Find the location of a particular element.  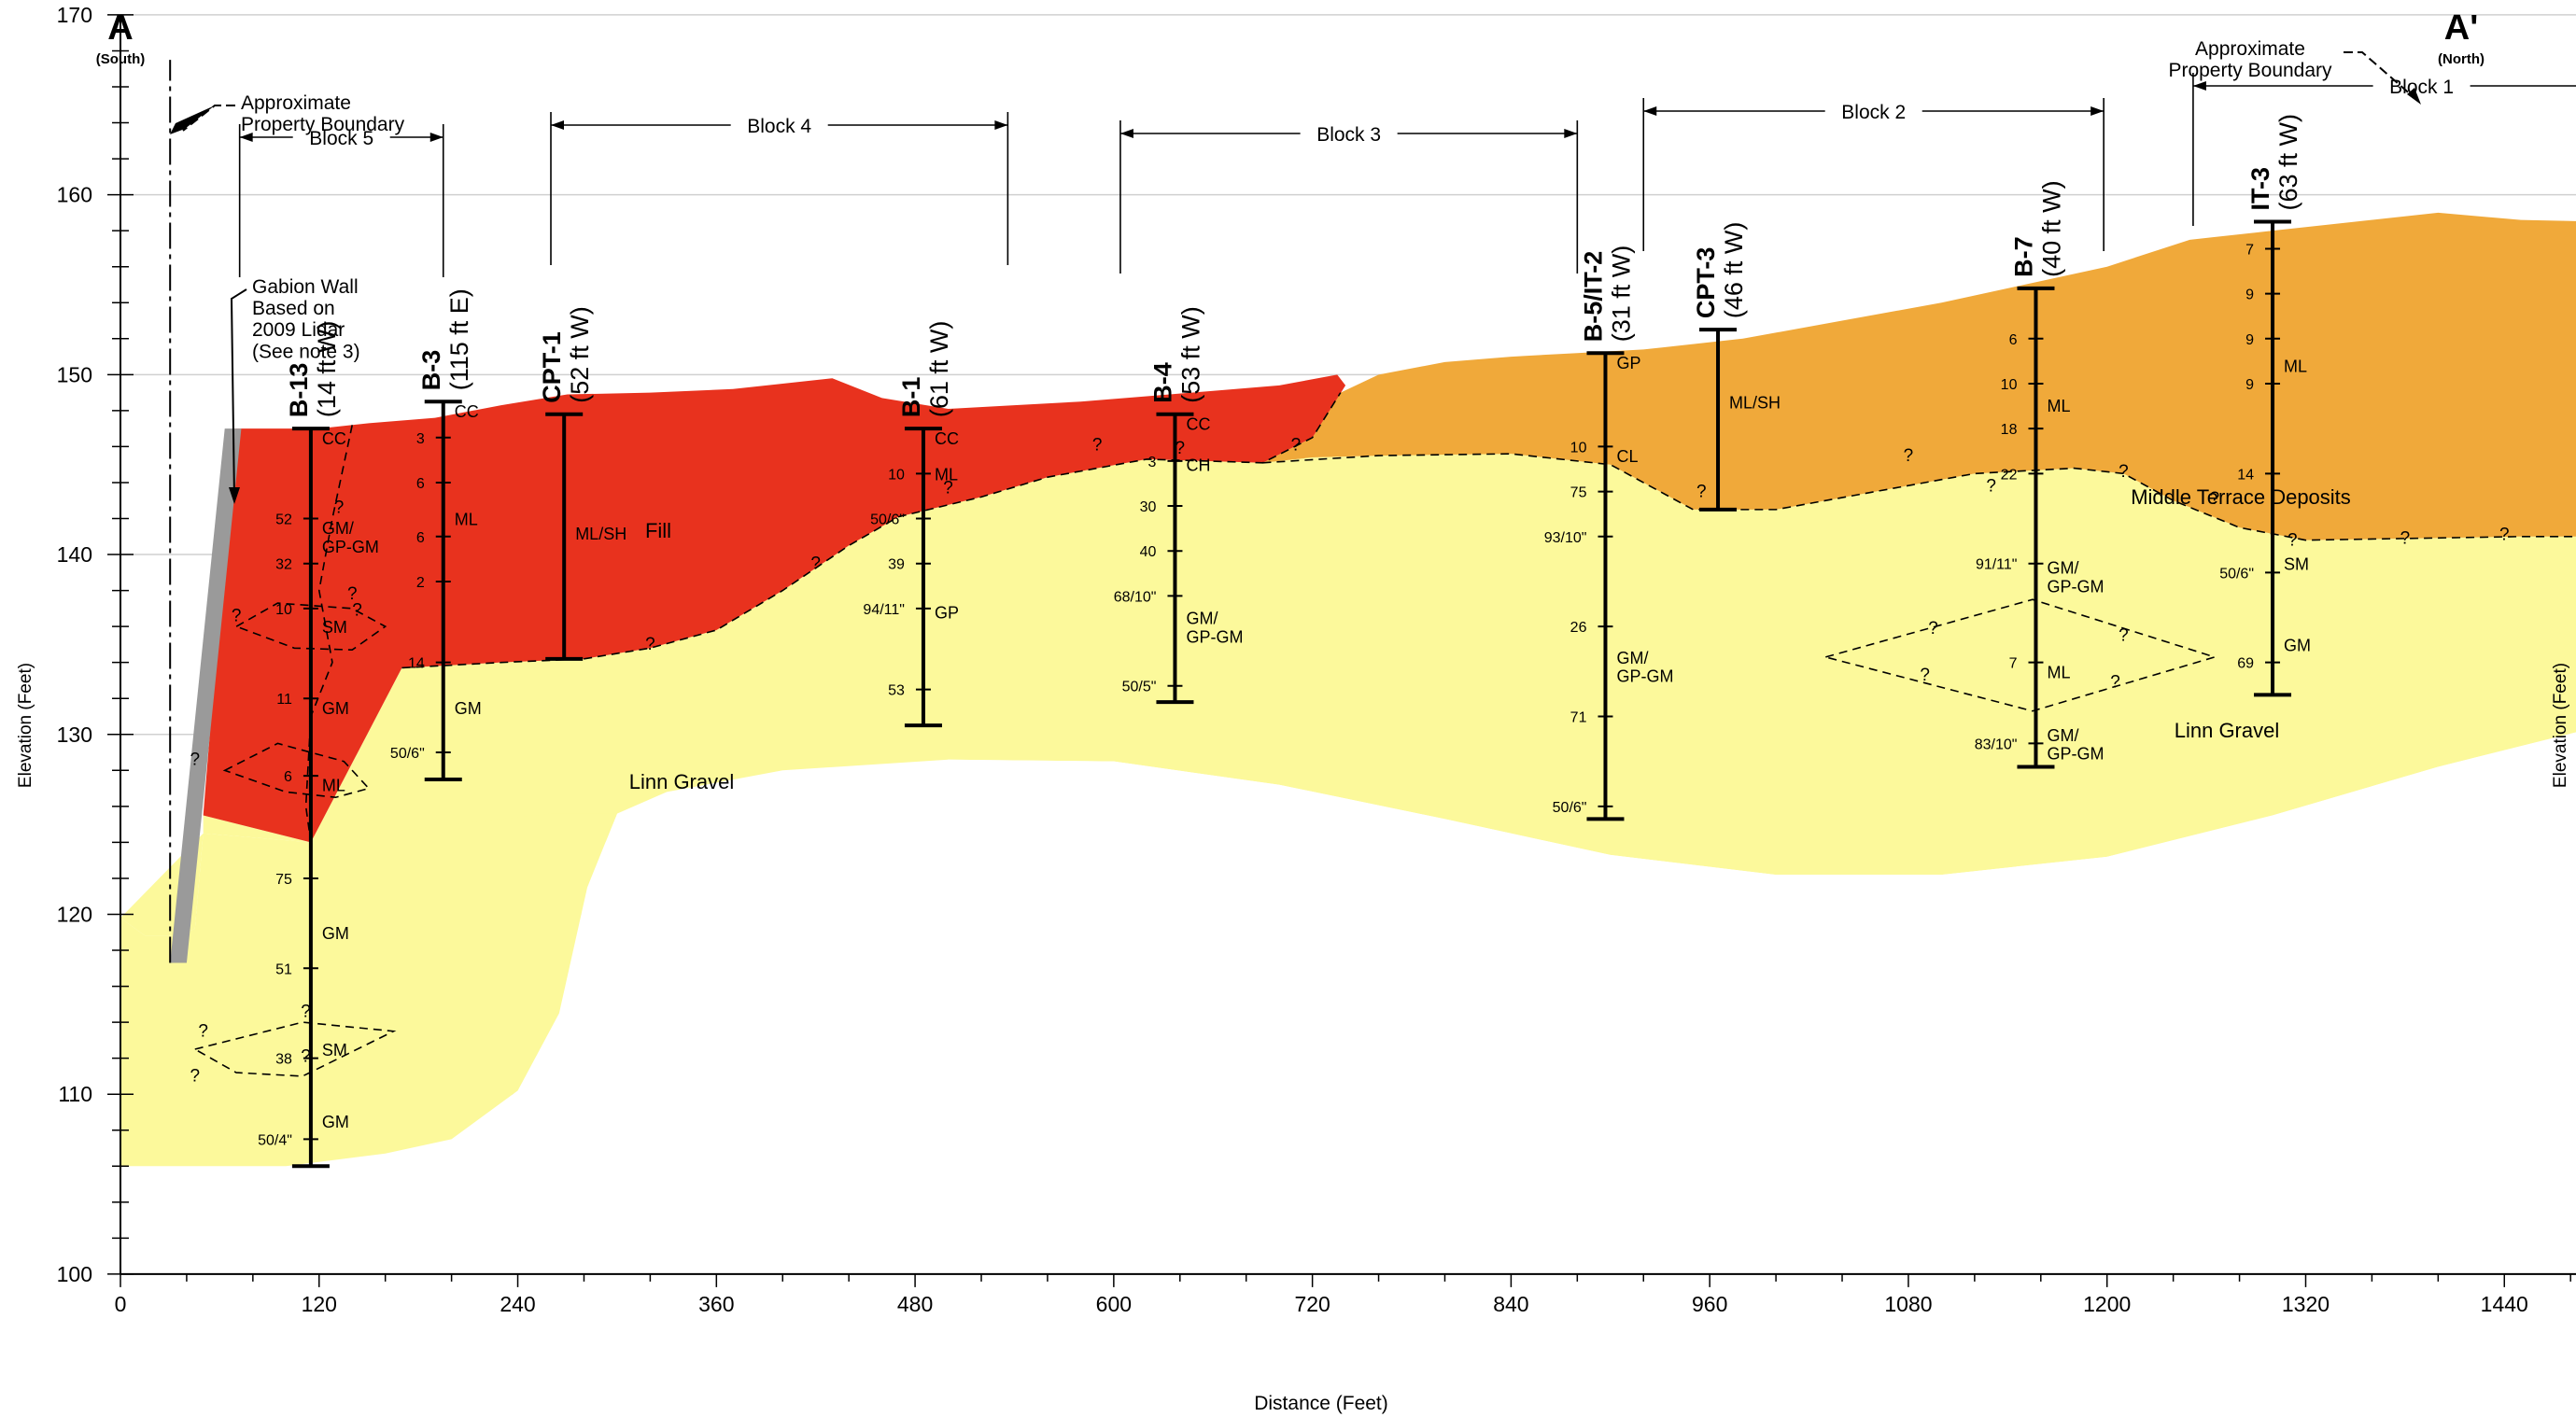

blow-count: 22 is located at coordinates (2010, 475).